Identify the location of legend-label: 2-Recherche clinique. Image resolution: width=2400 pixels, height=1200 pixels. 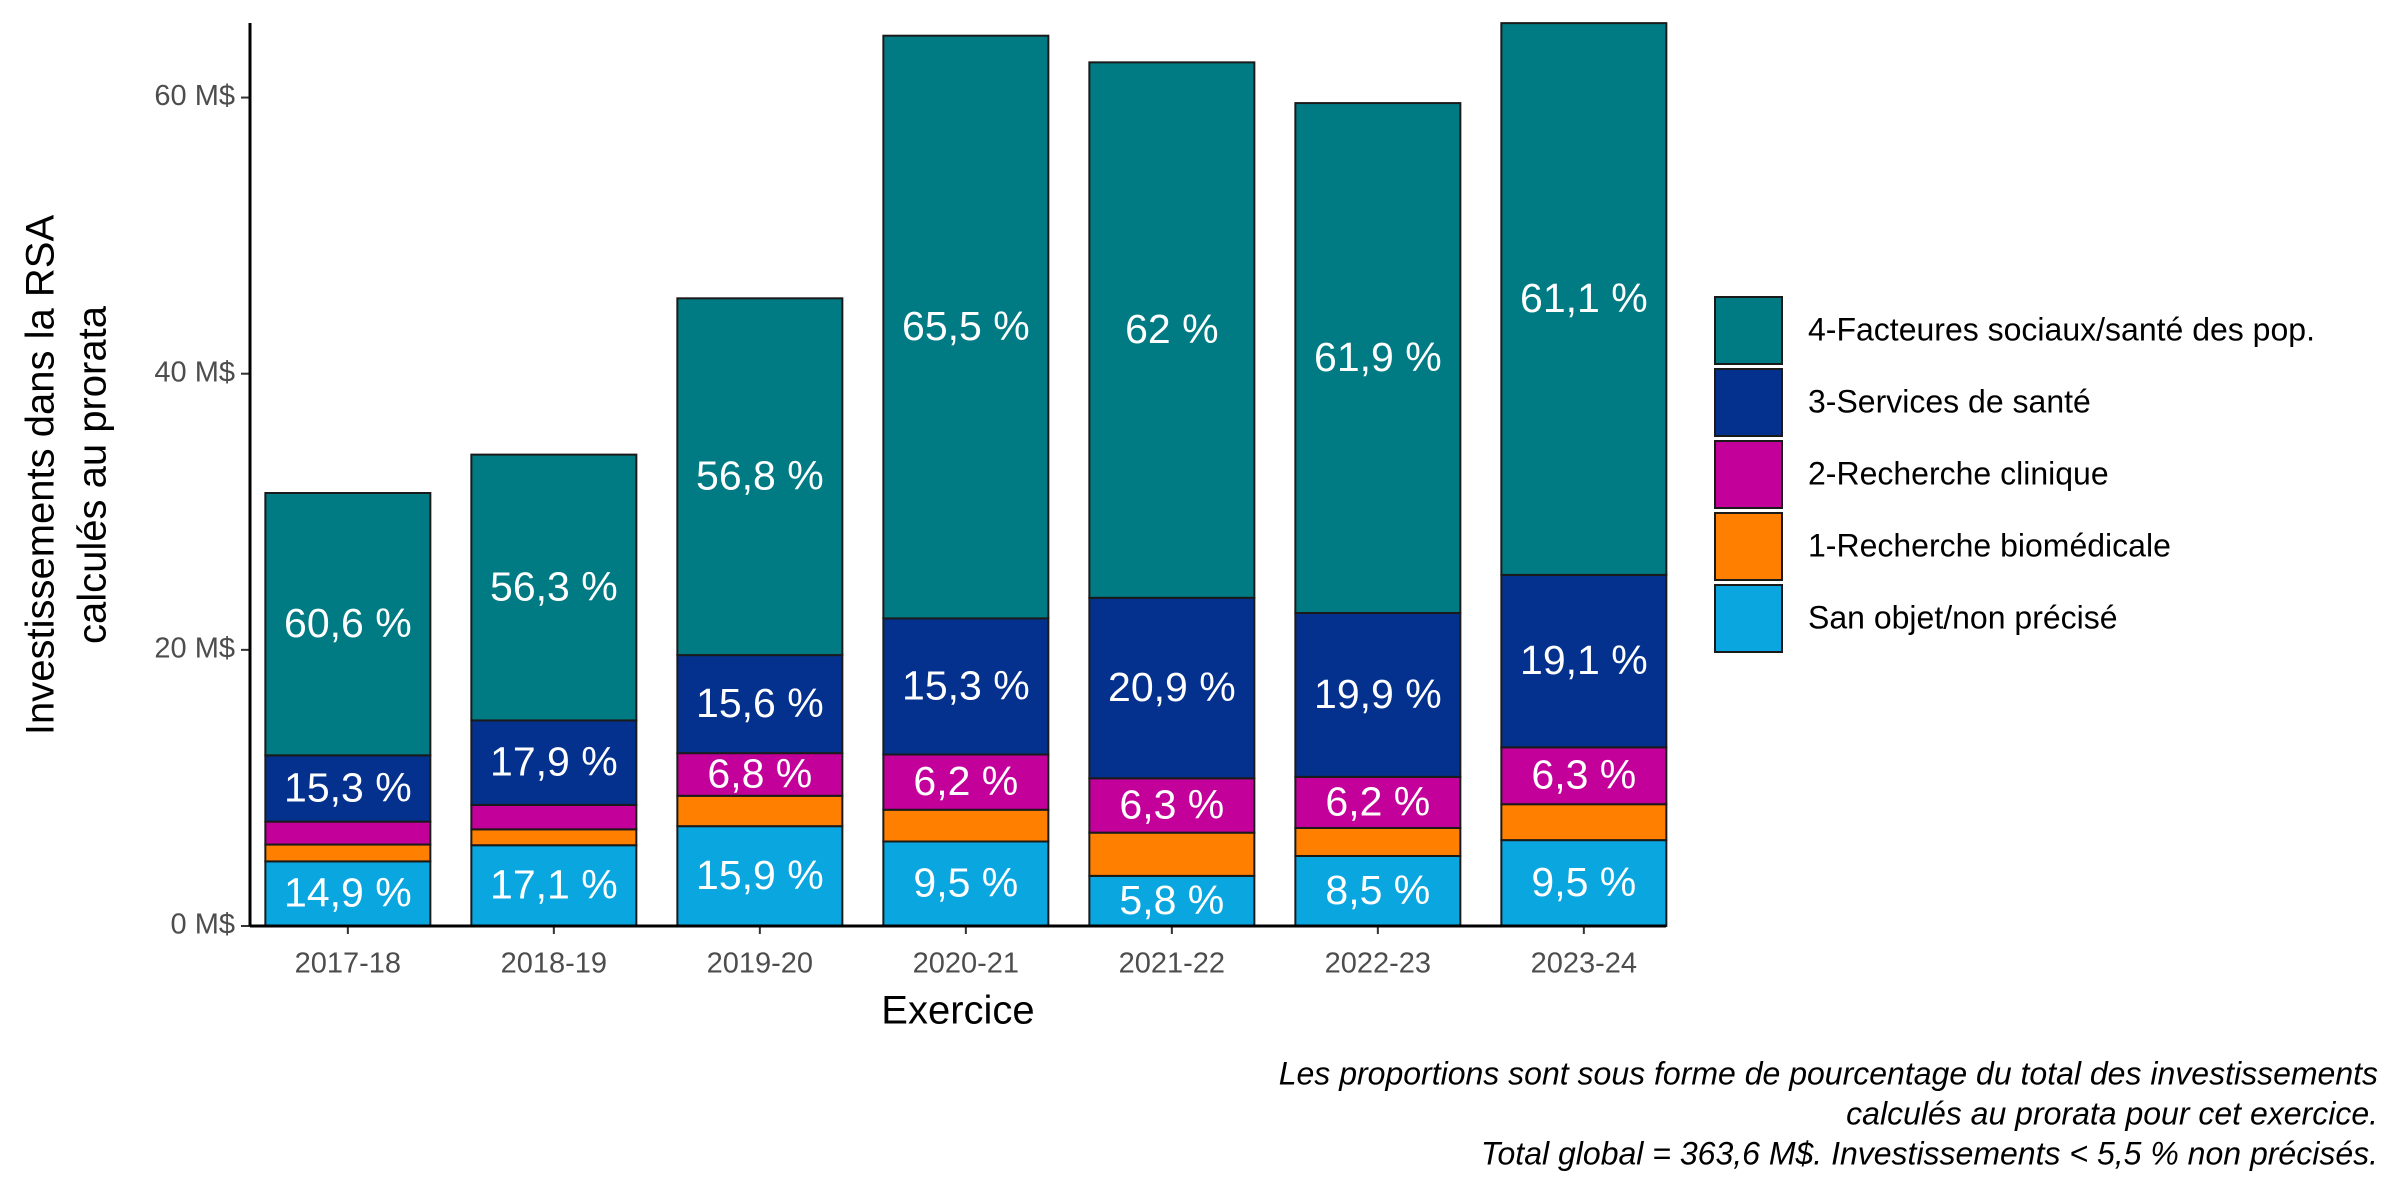
(1958, 473).